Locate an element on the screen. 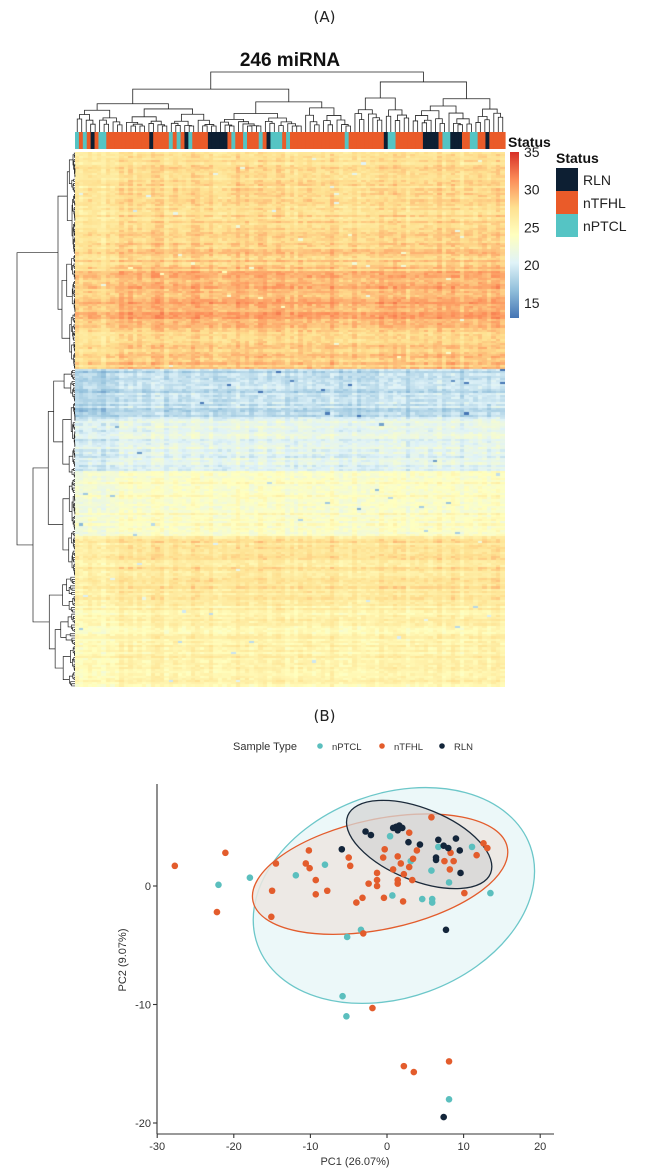 This screenshot has width=649, height=1172. colorbar: 35 30 25 20 15 is located at coordinates (525, 231).